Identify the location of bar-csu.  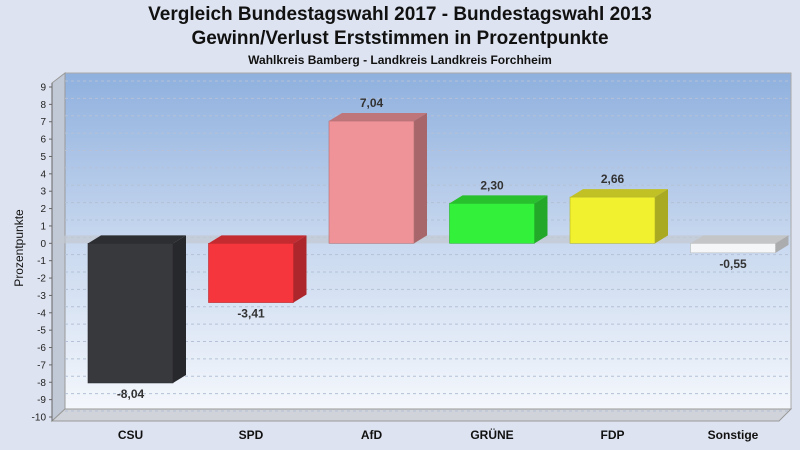
(136, 309).